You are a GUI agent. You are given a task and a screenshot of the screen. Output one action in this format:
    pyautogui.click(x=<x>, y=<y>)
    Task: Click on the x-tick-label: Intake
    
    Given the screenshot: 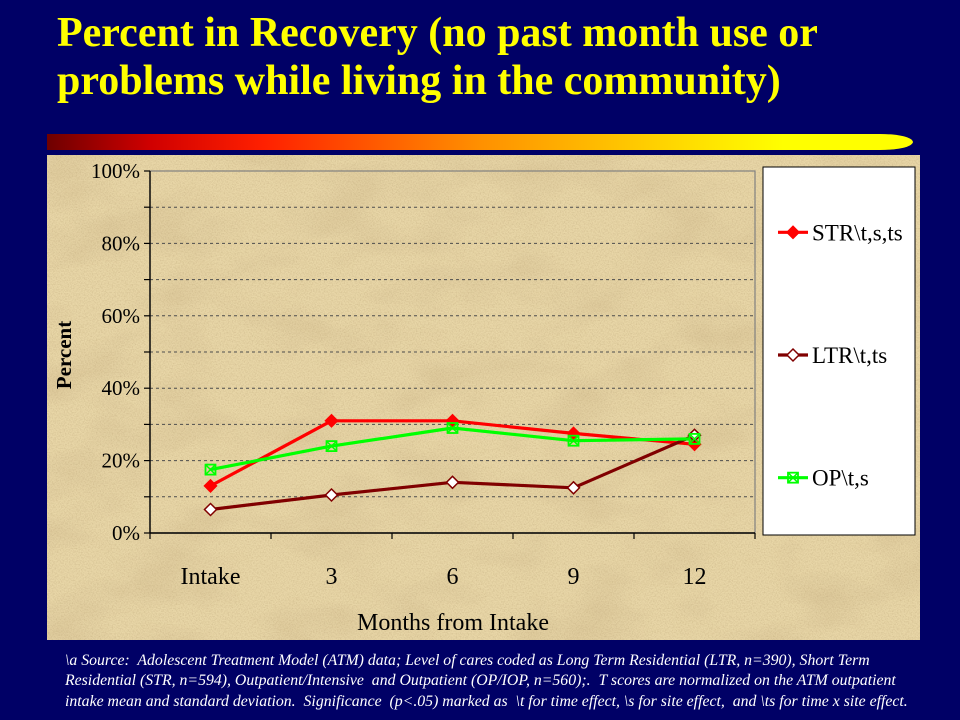 What is the action you would take?
    pyautogui.click(x=211, y=577)
    